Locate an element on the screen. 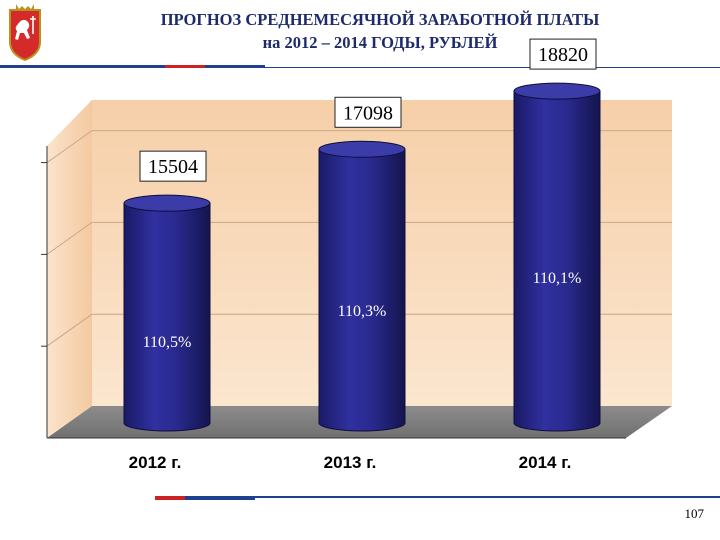  growth-label: 110,3% is located at coordinates (362, 311).